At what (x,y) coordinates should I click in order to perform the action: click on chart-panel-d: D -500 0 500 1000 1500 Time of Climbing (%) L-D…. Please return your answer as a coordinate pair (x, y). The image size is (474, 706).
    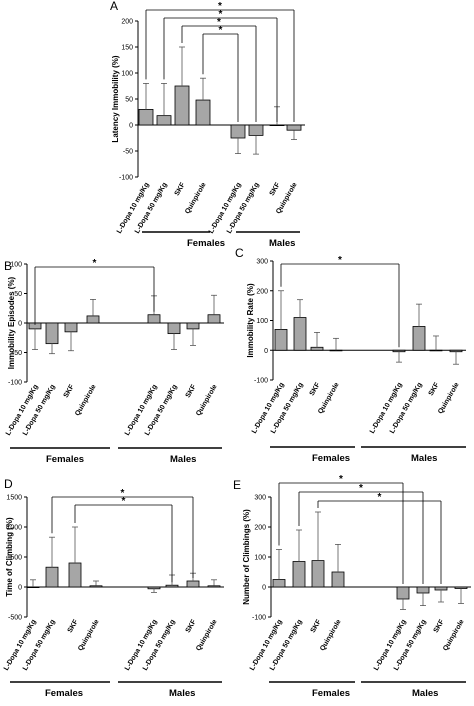
    Looking at the image, I should click on (113, 588).